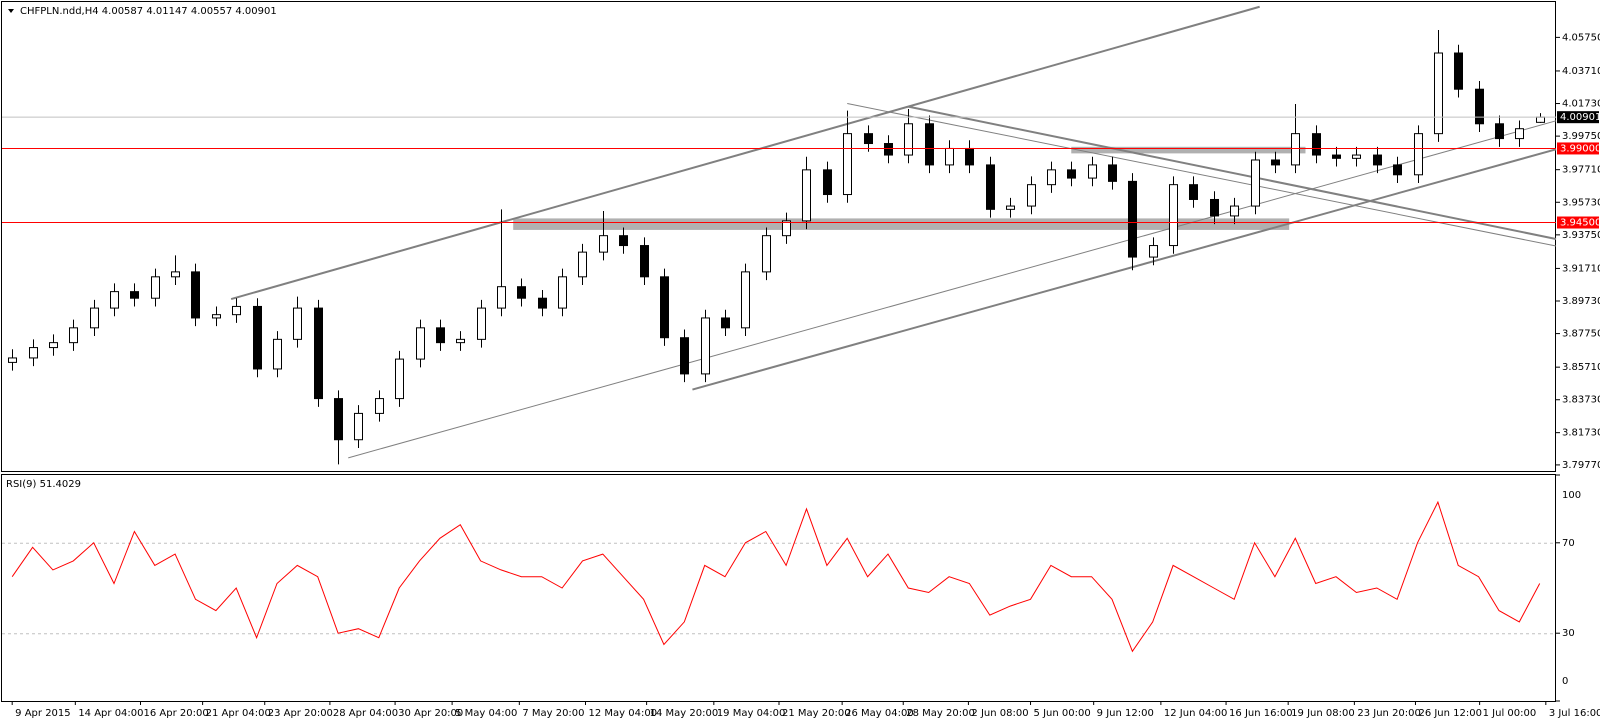 Image resolution: width=1600 pixels, height=722 pixels. I want to click on price-label: 3.99000, so click(1580, 148).